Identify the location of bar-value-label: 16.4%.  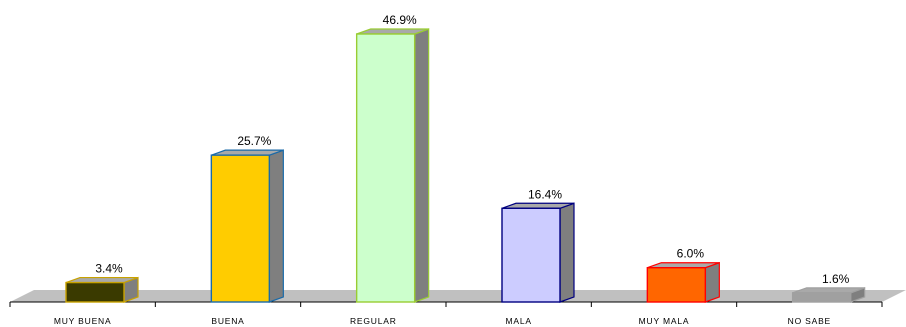
(545, 194).